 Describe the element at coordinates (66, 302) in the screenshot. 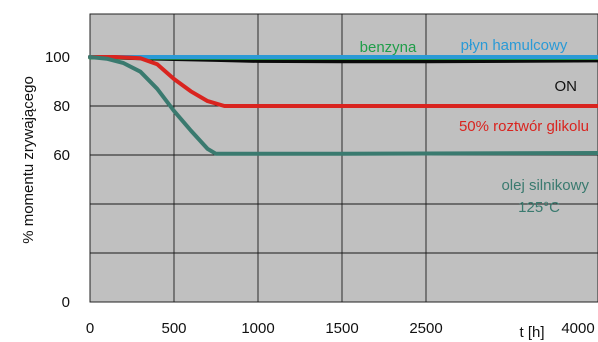

I see `y-tick-label: 0` at that location.